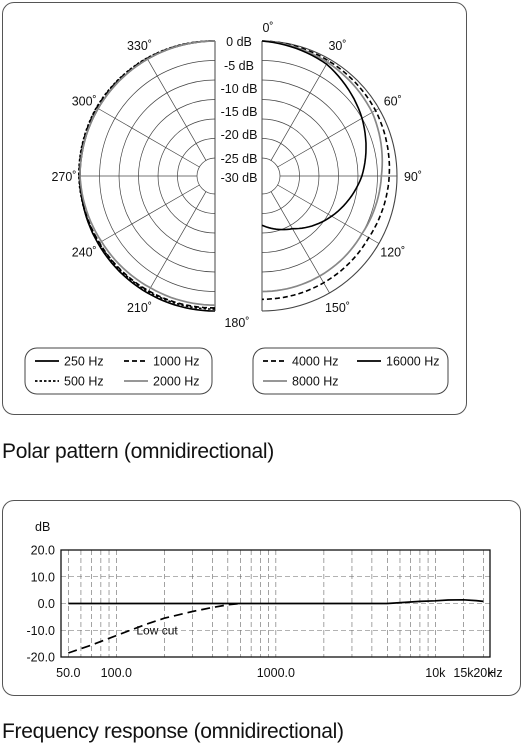 The image size is (523, 750). I want to click on polar-legend-left-box, so click(118, 371).